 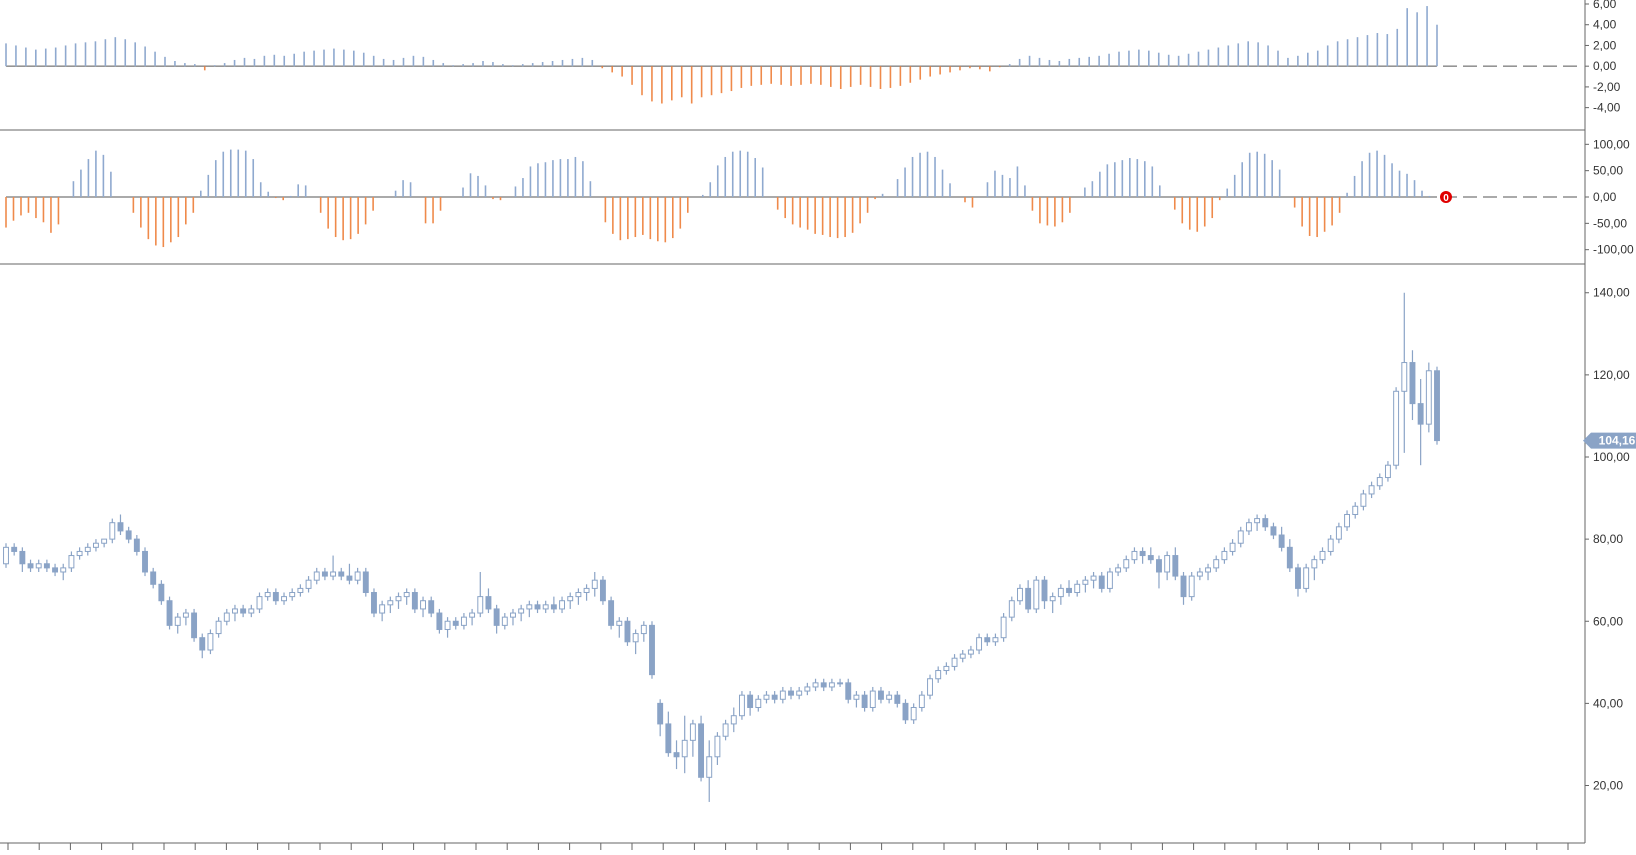 What do you see at coordinates (1605, 25) in the screenshot?
I see `y-tick-label: 4,00` at bounding box center [1605, 25].